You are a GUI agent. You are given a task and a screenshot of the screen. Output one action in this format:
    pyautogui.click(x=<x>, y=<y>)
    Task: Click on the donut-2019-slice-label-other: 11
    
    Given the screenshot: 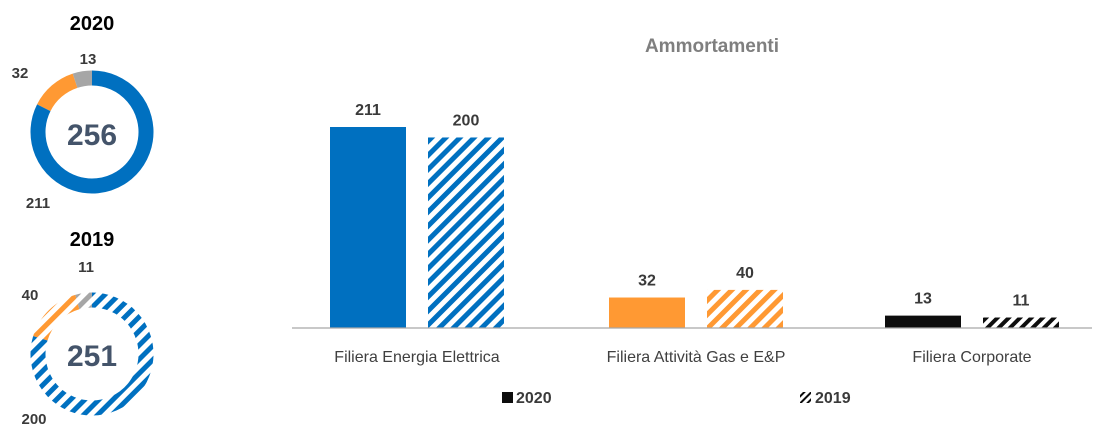 What is the action you would take?
    pyautogui.click(x=86, y=267)
    